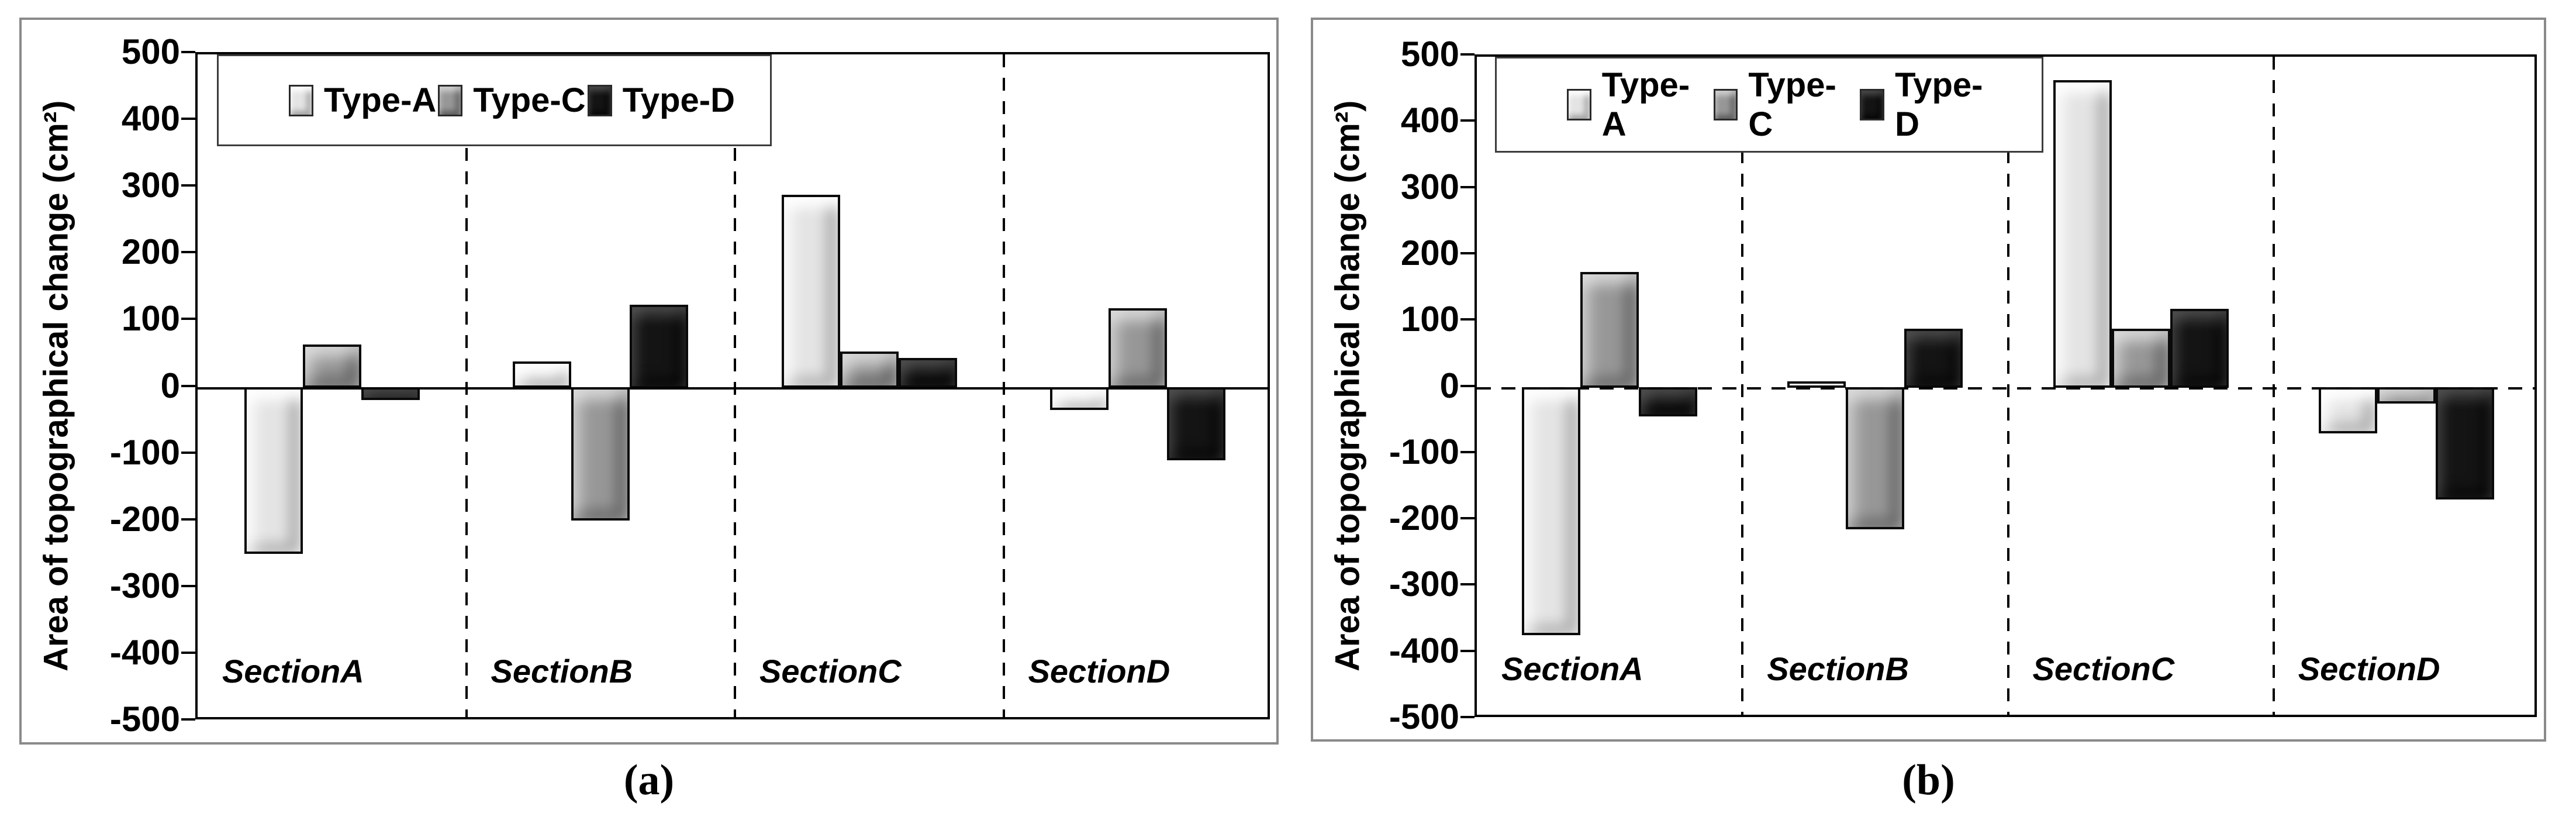  What do you see at coordinates (1792, 104) in the screenshot?
I see `legend-label: Type-C` at bounding box center [1792, 104].